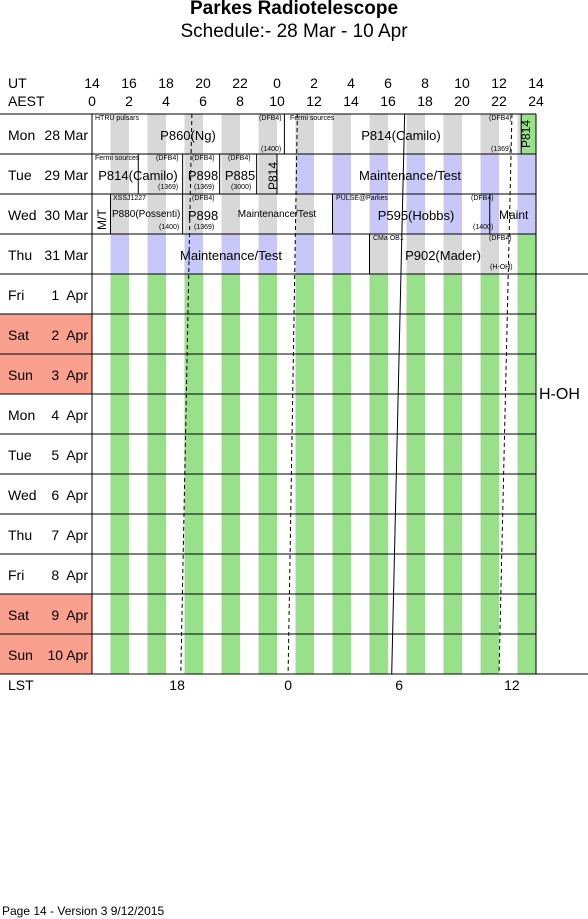 The width and height of the screenshot is (588, 919). Describe the element at coordinates (146, 214) in the screenshot. I see `program-p880: P880(Possenti)` at that location.